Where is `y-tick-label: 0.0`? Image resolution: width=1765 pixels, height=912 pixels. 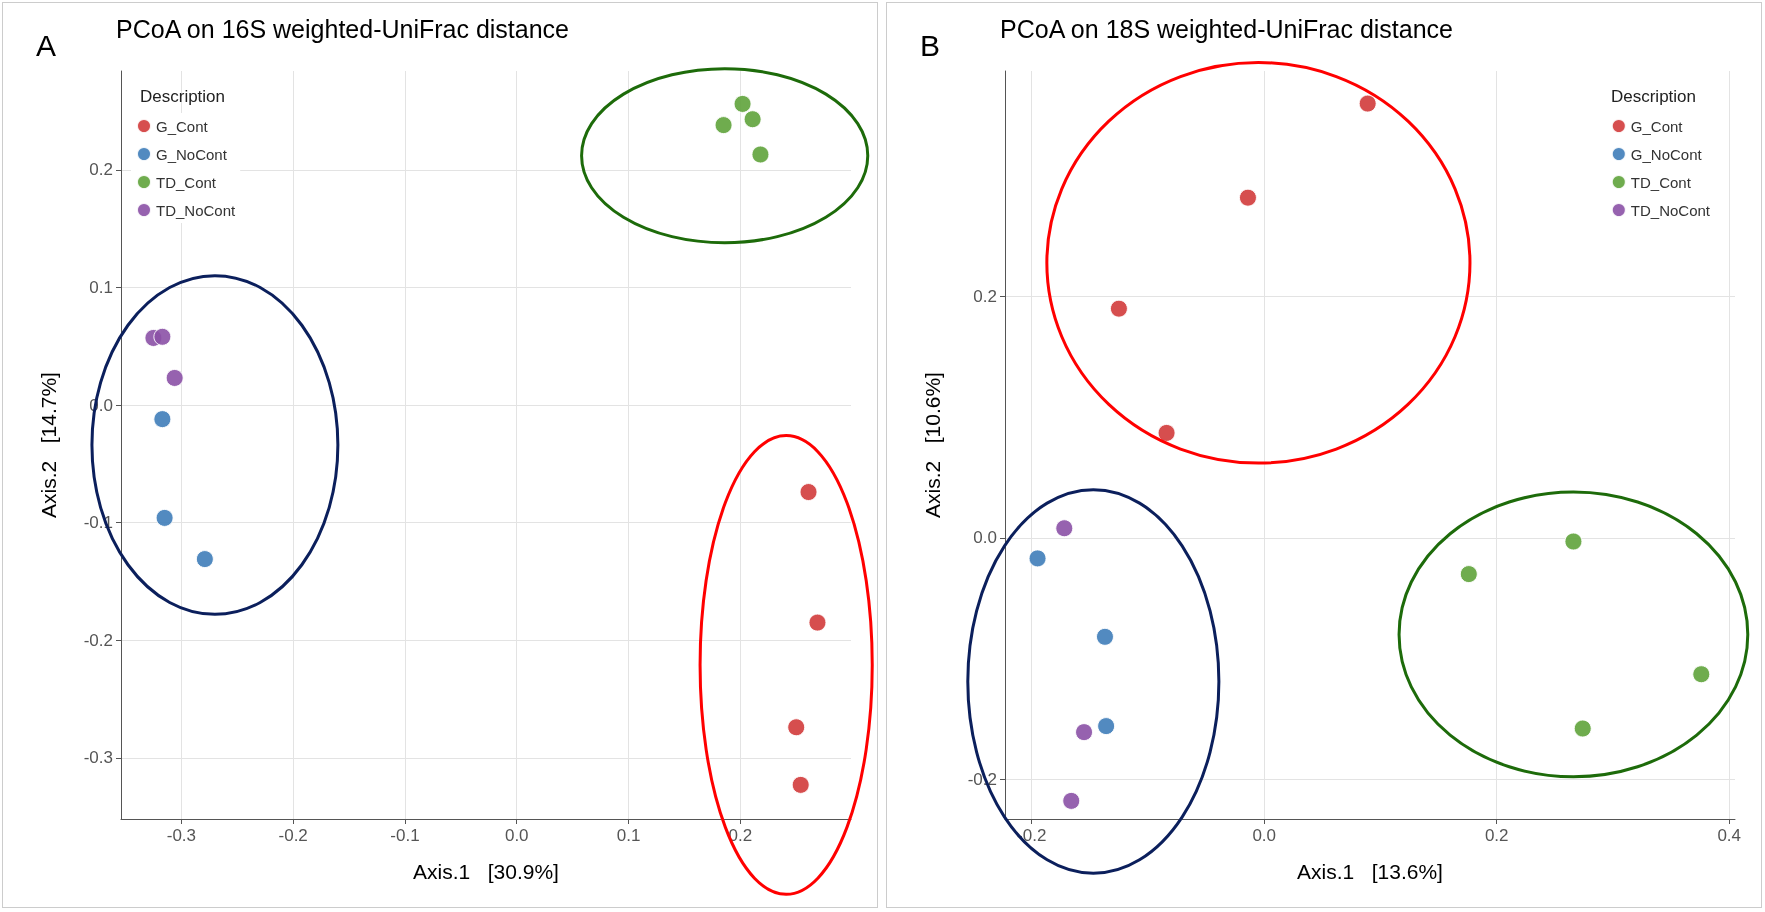 y-tick-label: 0.0 is located at coordinates (985, 538).